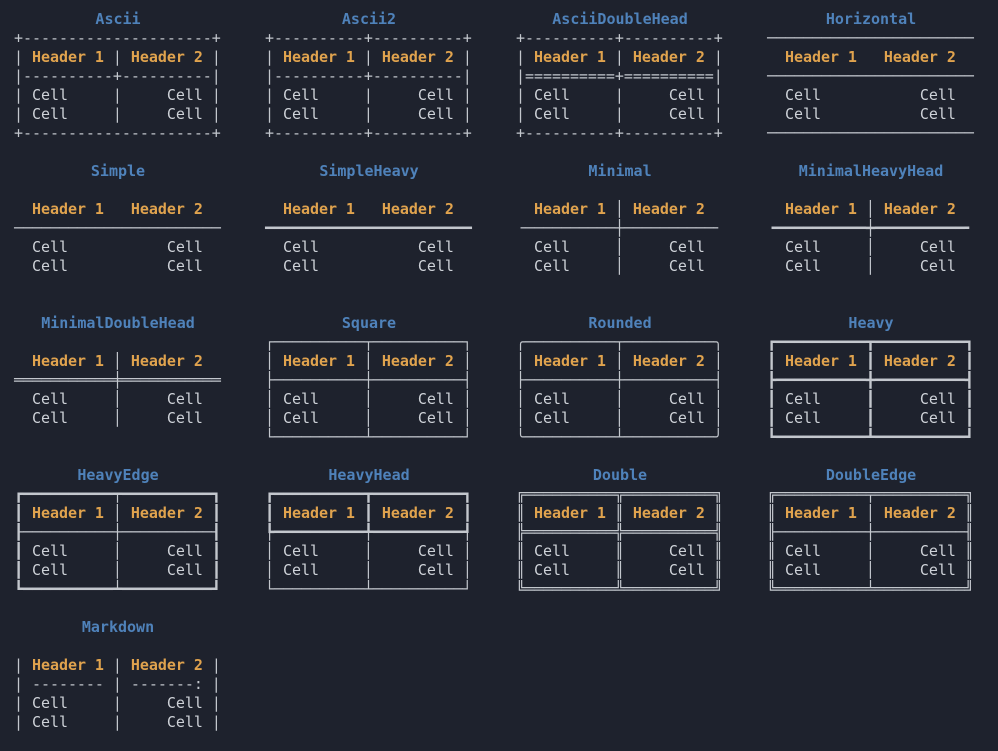  What do you see at coordinates (369, 19) in the screenshot?
I see `box-style-title: Ascii2` at bounding box center [369, 19].